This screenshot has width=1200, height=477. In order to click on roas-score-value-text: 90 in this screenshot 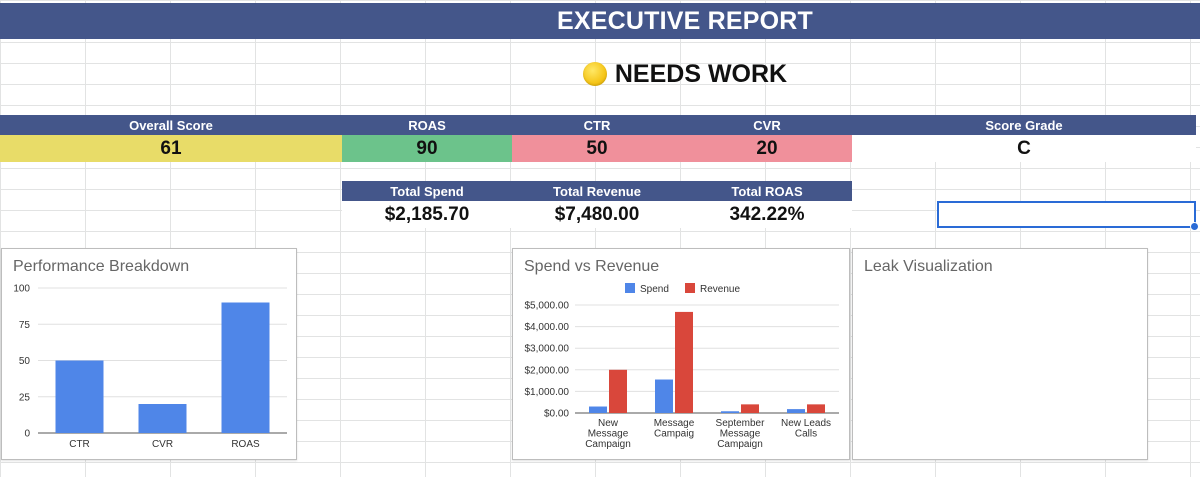, I will do `click(427, 148)`.